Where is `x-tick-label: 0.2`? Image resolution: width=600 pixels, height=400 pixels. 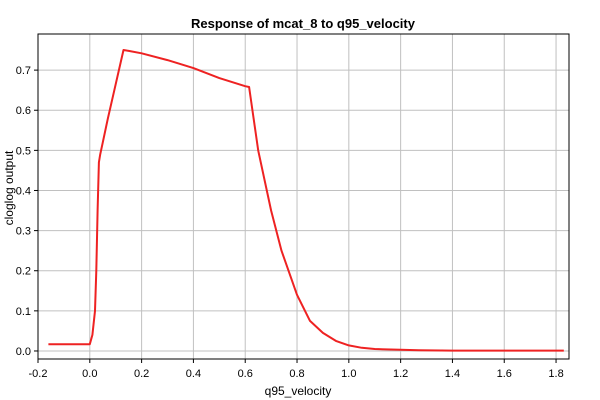
x-tick-label: 0.2 is located at coordinates (141, 374).